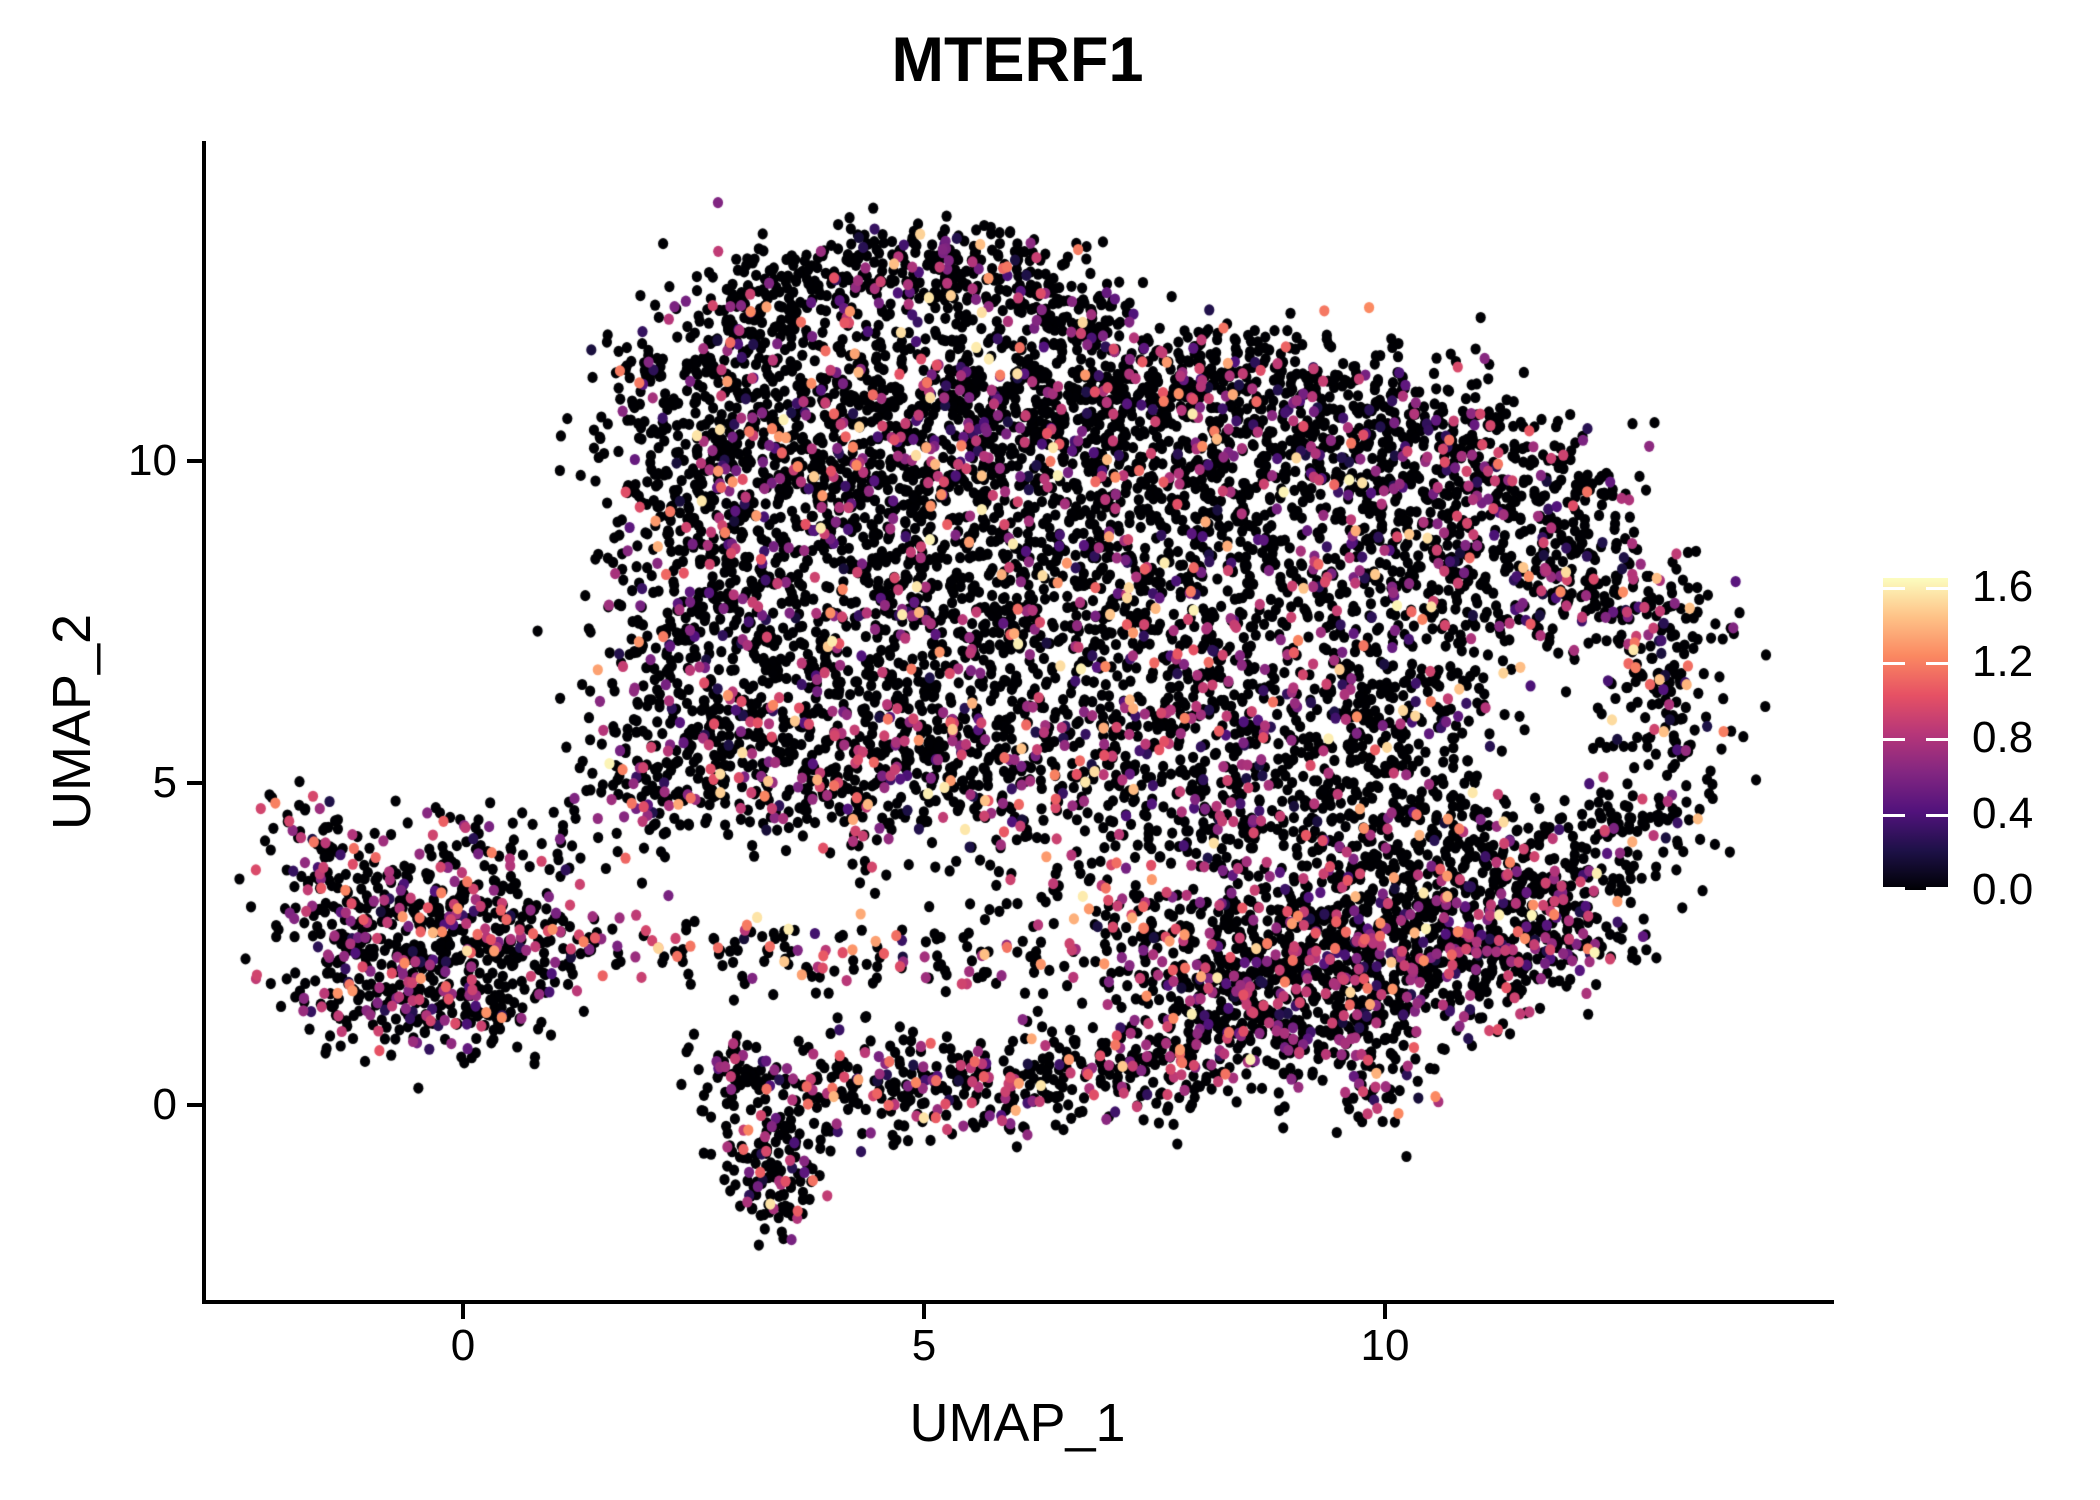 This screenshot has width=2100, height=1500. Describe the element at coordinates (1018, 1302) in the screenshot. I see `x-axis-line` at that location.